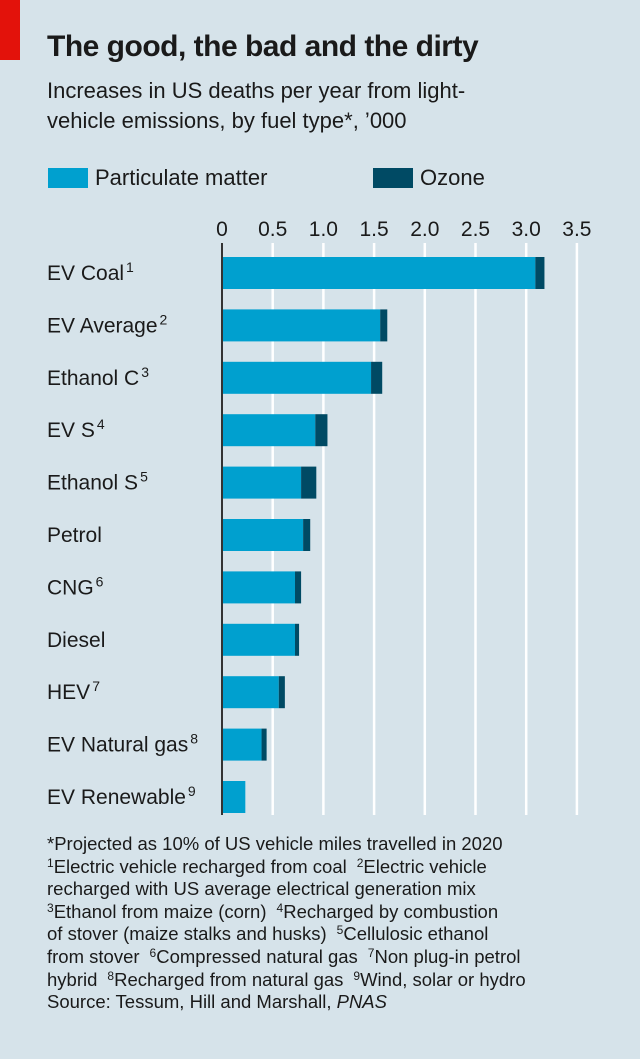  I want to click on brand-tab, so click(10, 30).